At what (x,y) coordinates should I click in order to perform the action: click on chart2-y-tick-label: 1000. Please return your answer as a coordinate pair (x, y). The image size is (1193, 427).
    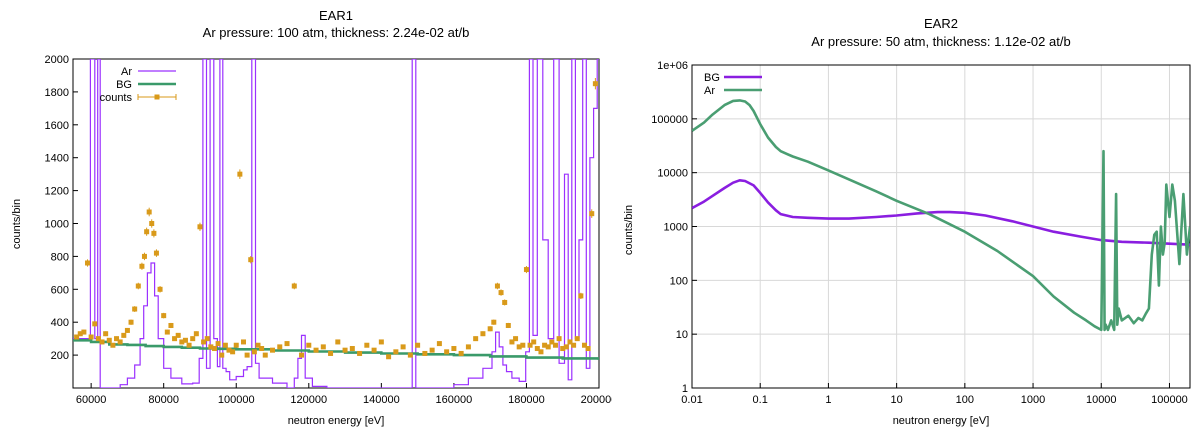
    Looking at the image, I should click on (676, 228).